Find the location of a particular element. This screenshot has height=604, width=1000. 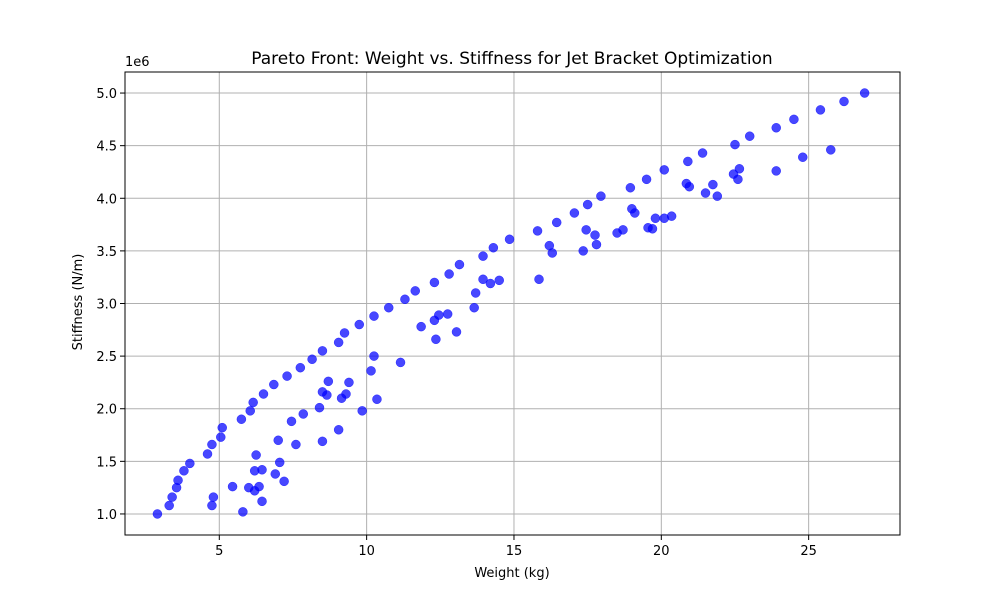

x-tick-label: 15 is located at coordinates (514, 551).